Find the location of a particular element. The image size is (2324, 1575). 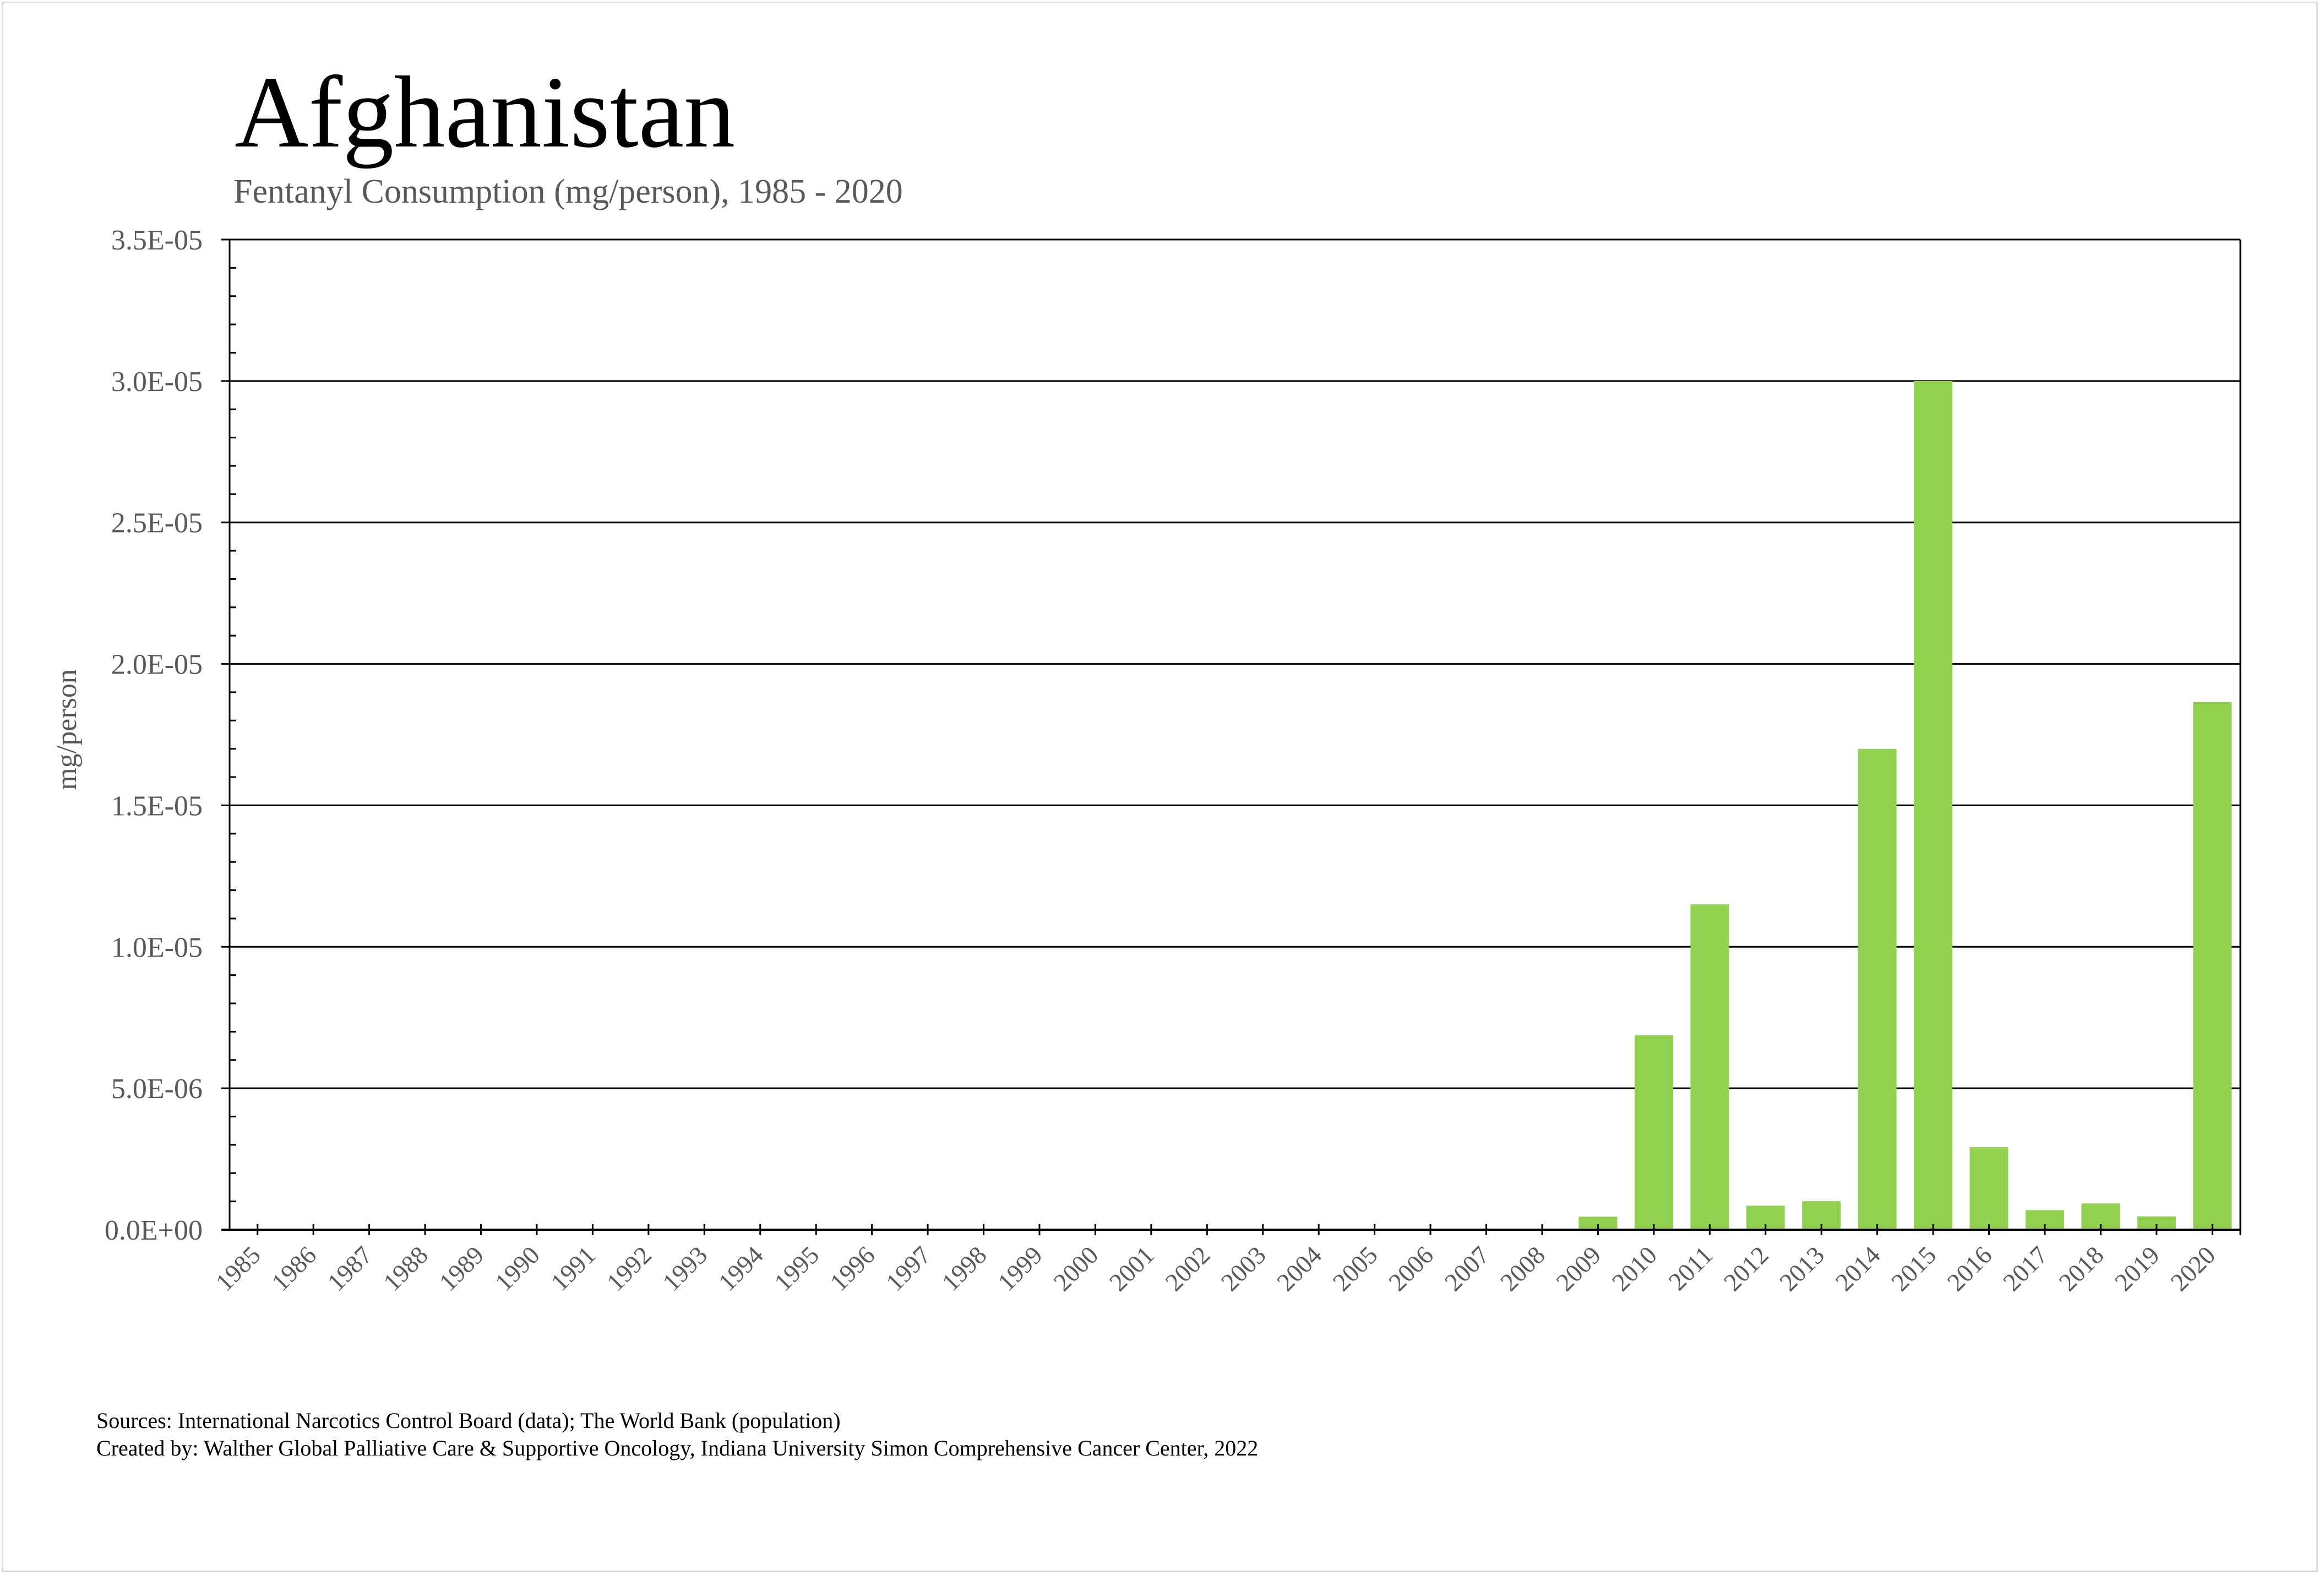

x-tick-label: 2016 is located at coordinates (1969, 1268).